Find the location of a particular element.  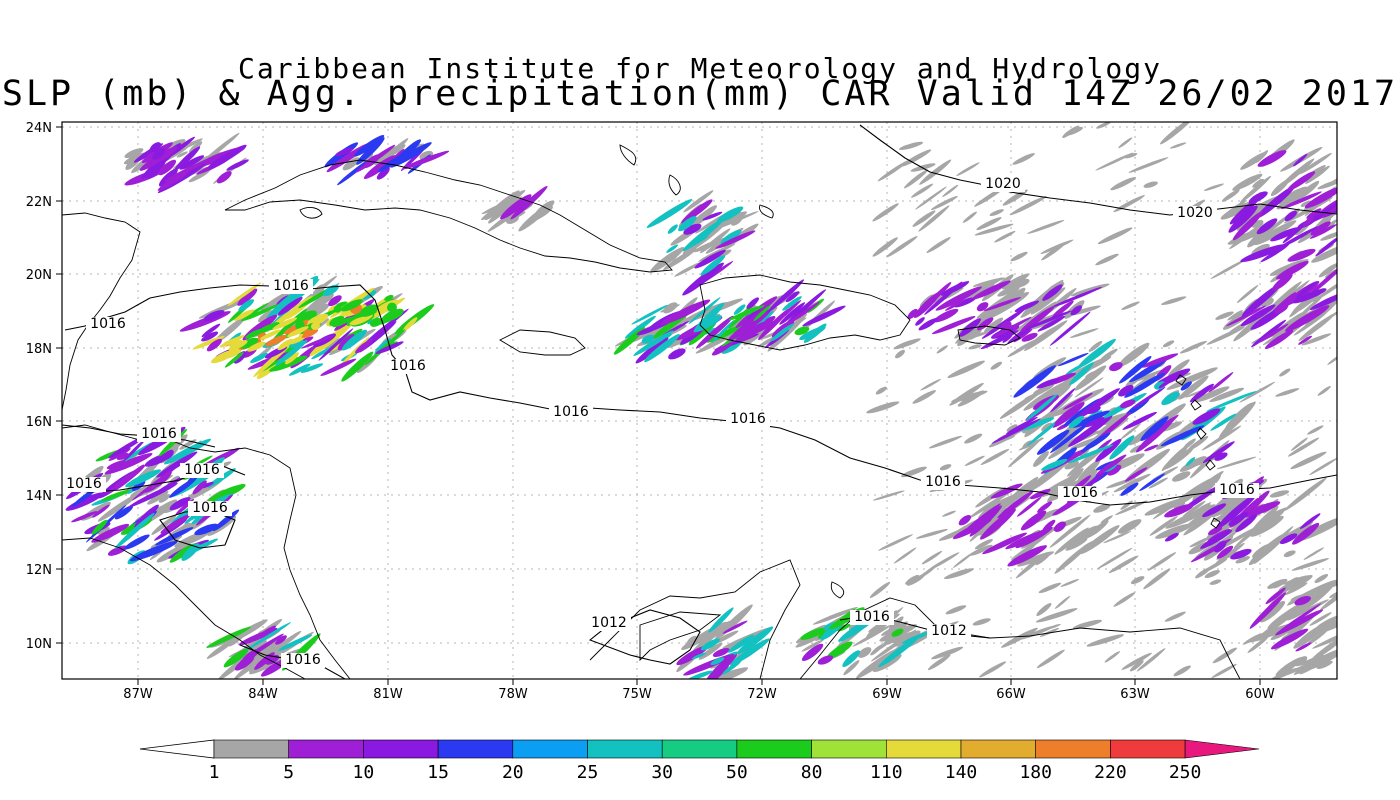

colorbar-over-arrow is located at coordinates (1222, 749).